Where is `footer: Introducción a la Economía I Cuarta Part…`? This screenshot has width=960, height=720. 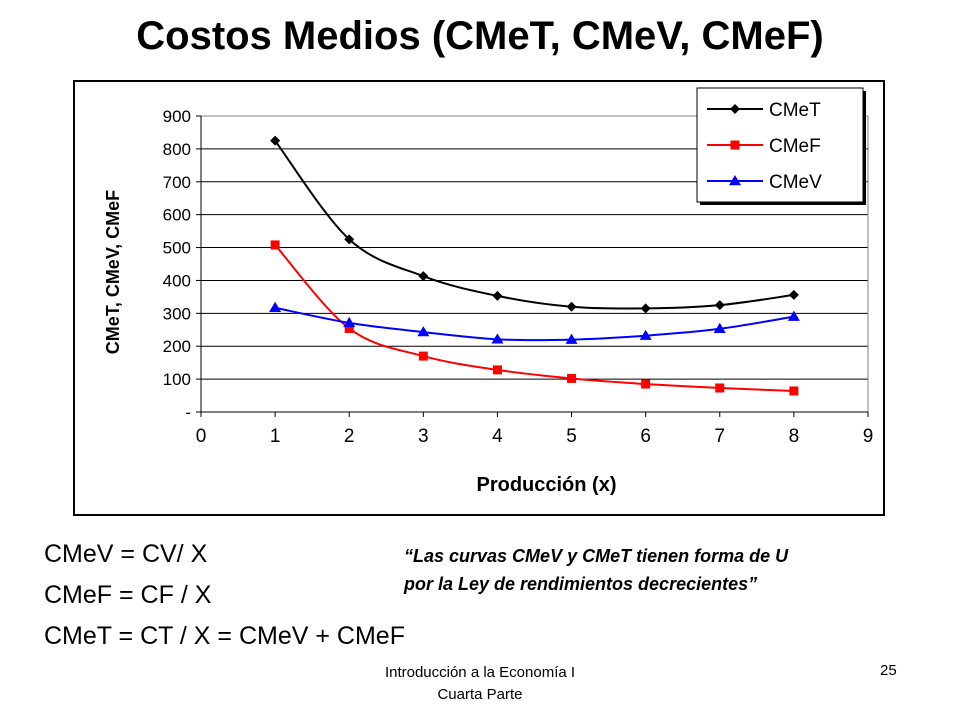
footer: Introducción a la Economía I Cuarta Part… is located at coordinates (480, 684).